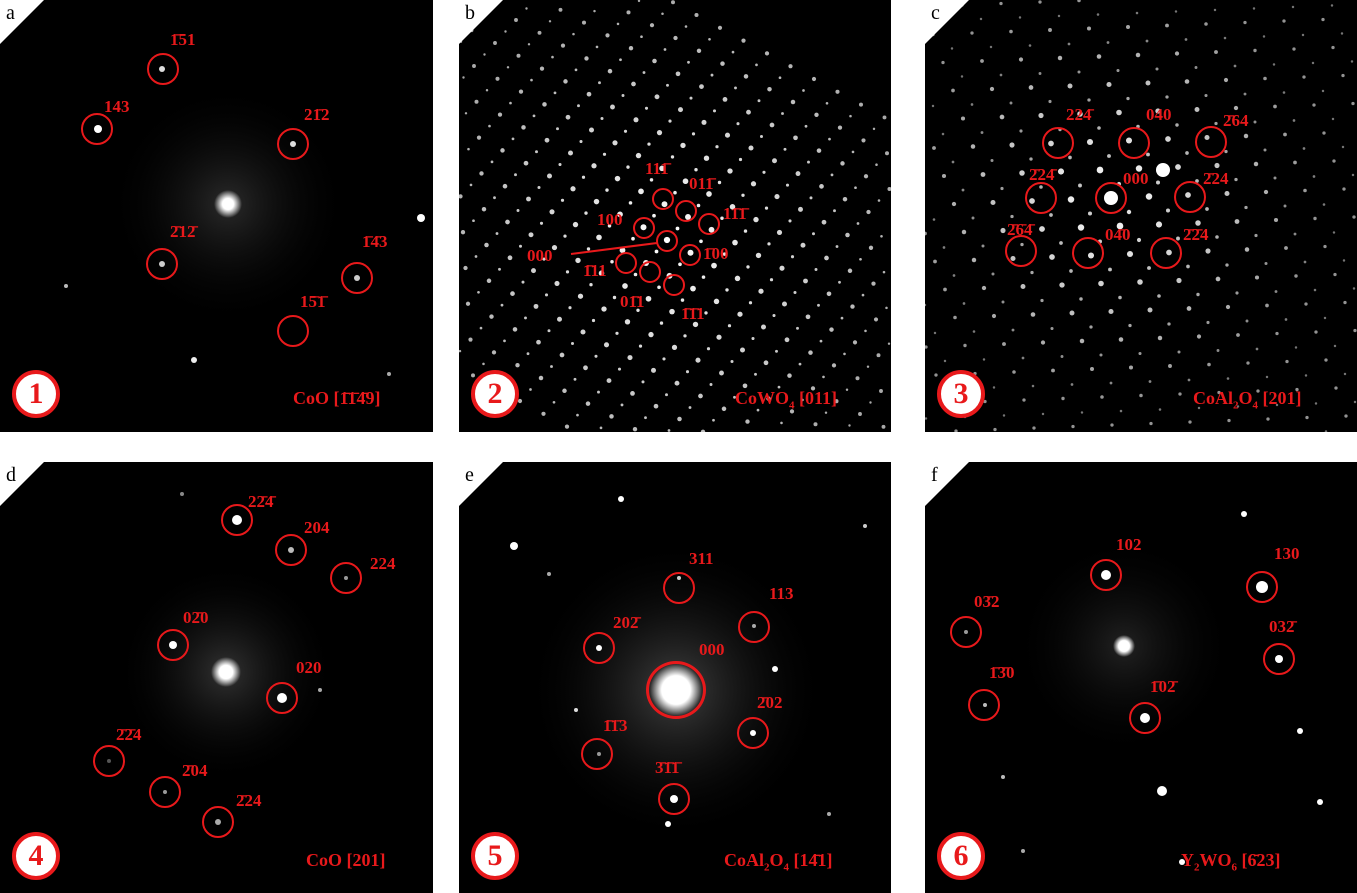 Image resolution: width=1357 pixels, height=893 pixels. What do you see at coordinates (196, 617) in the screenshot?
I see `miller-index-label: 02̄0` at bounding box center [196, 617].